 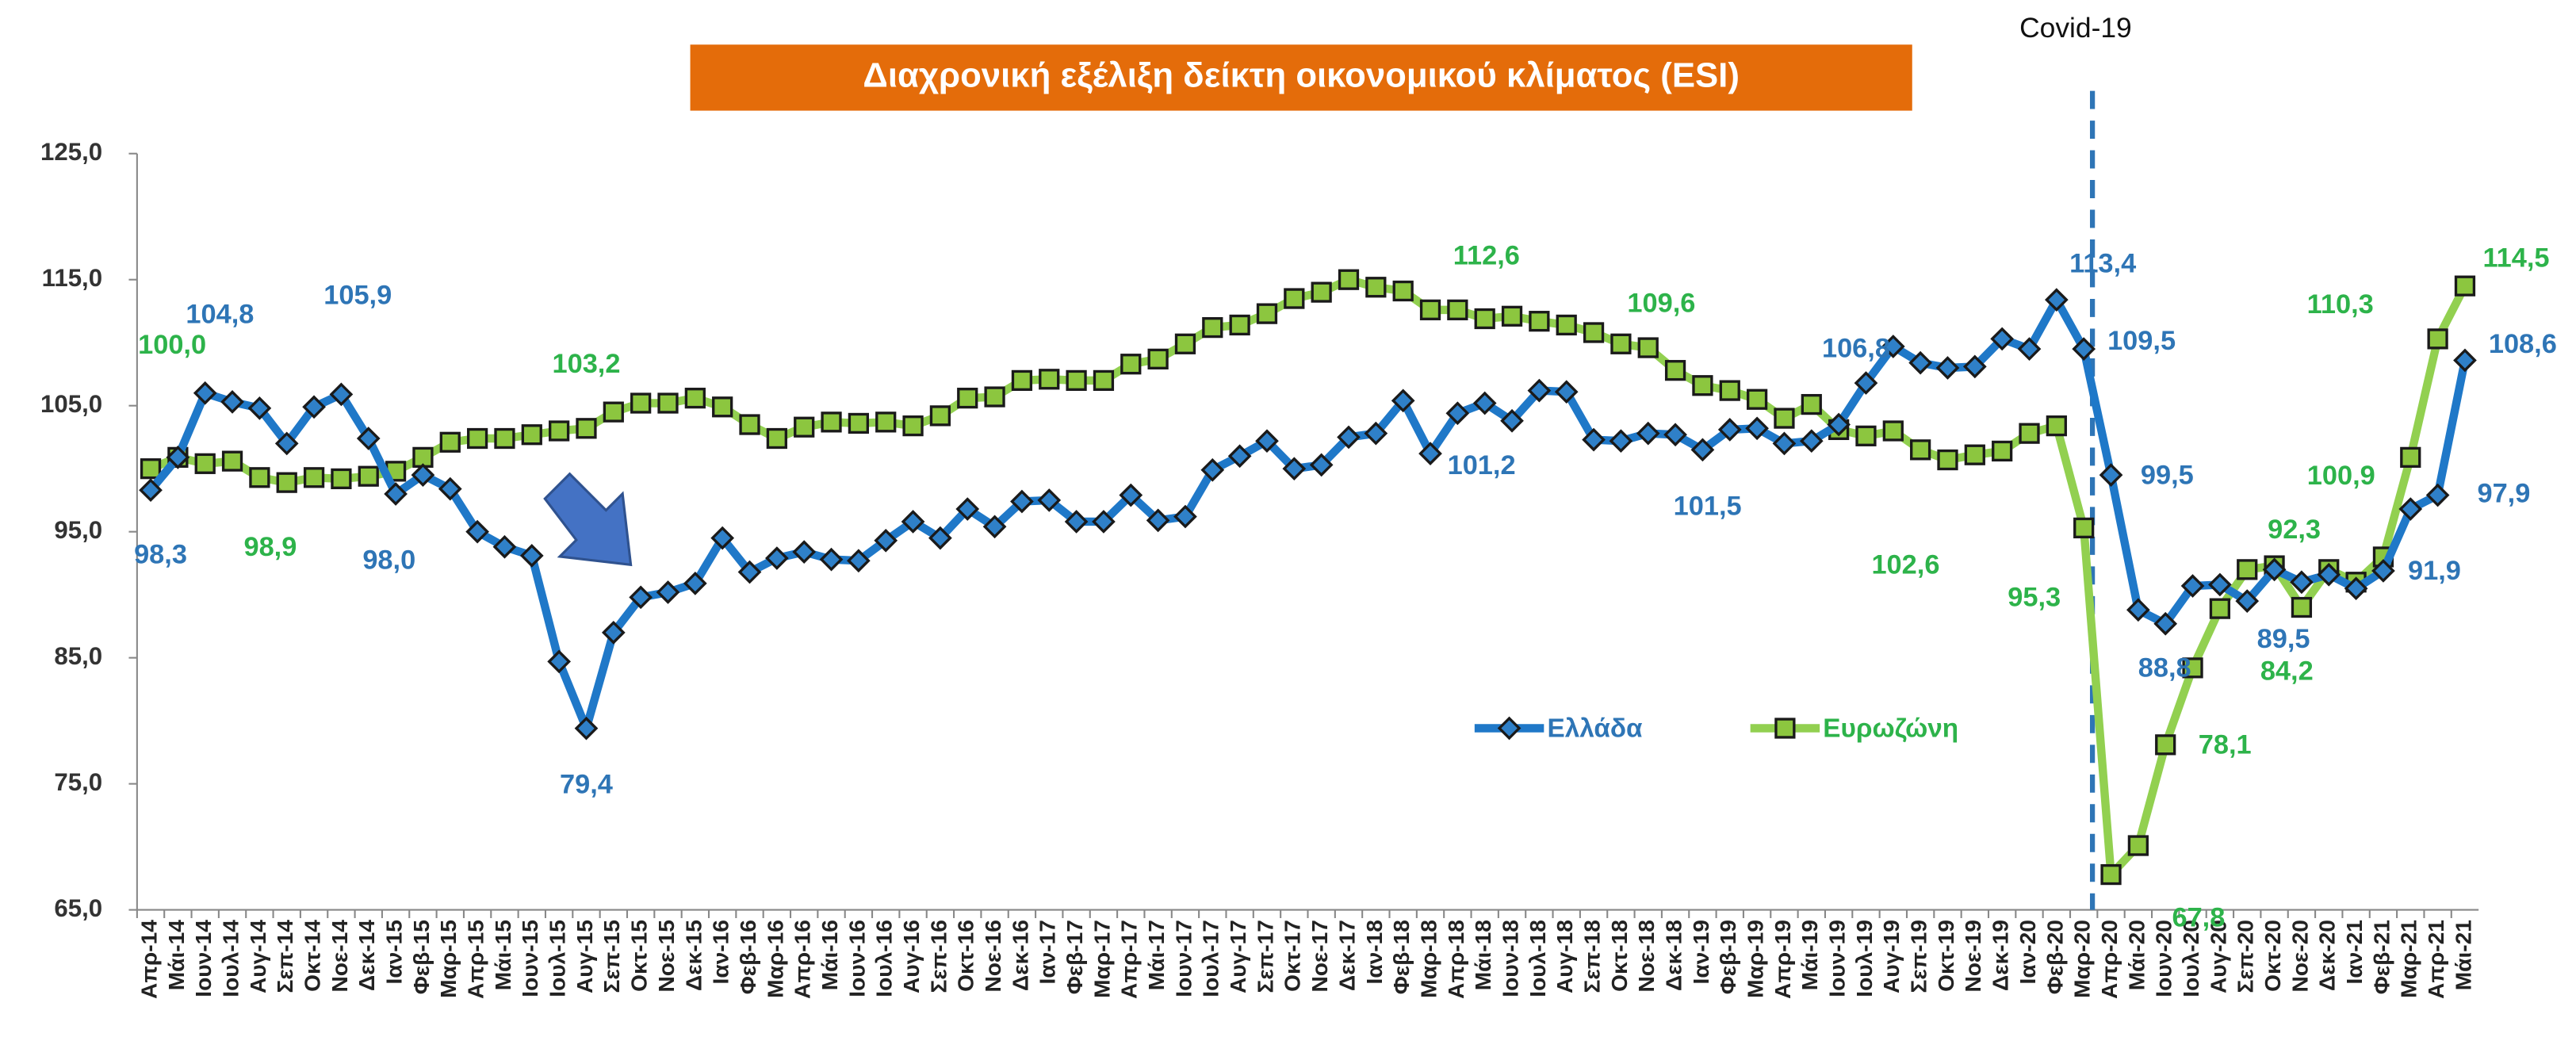 What do you see at coordinates (1486, 255) in the screenshot?
I see `data-label: 112,6` at bounding box center [1486, 255].